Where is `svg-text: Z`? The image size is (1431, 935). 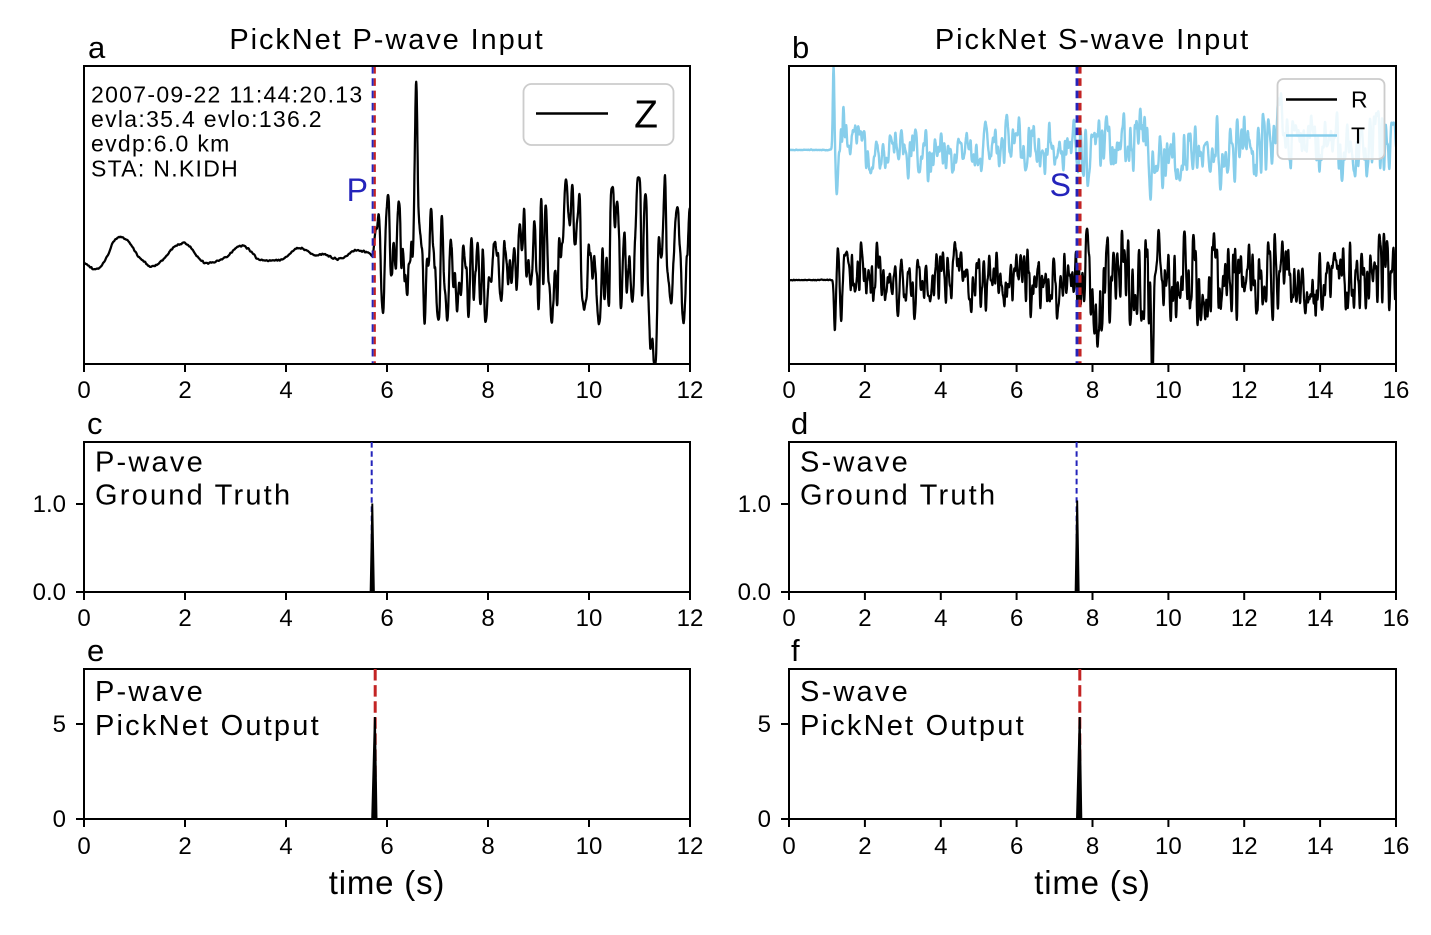
svg-text: Z is located at coordinates (646, 115).